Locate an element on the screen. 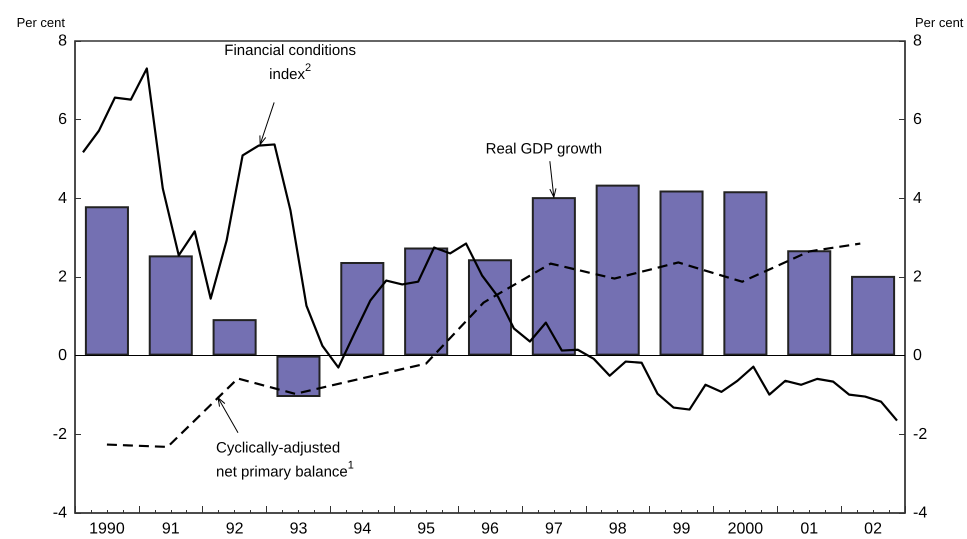 The height and width of the screenshot is (539, 967). x-tick-label: 01 is located at coordinates (809, 529).